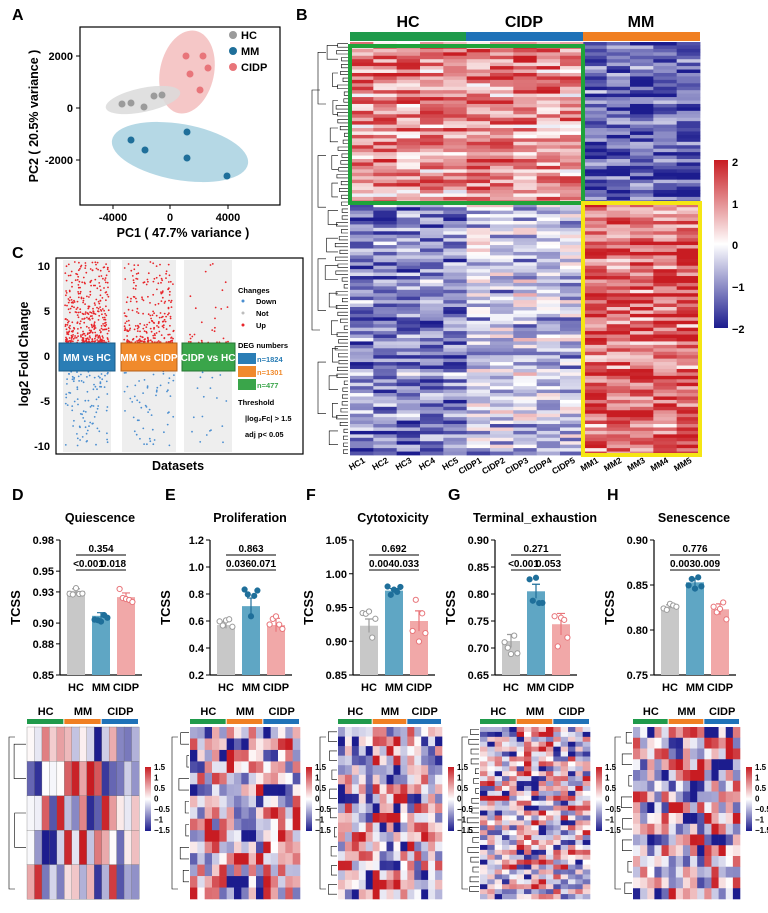 The height and width of the screenshot is (913, 768). What do you see at coordinates (682, 564) in the screenshot?
I see `p-value: 0.003` at bounding box center [682, 564].